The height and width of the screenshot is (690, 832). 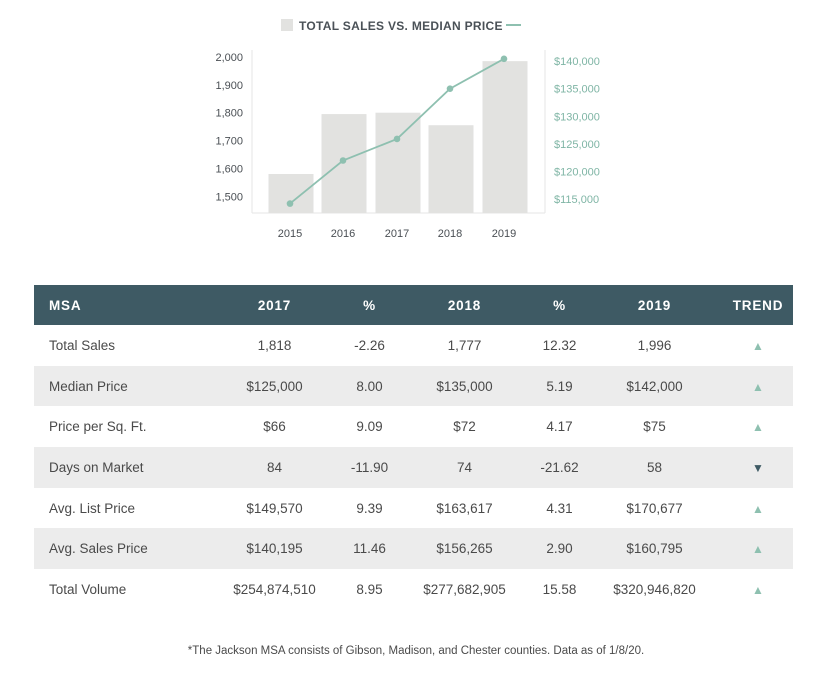 I want to click on chart-line, so click(x=397, y=131).